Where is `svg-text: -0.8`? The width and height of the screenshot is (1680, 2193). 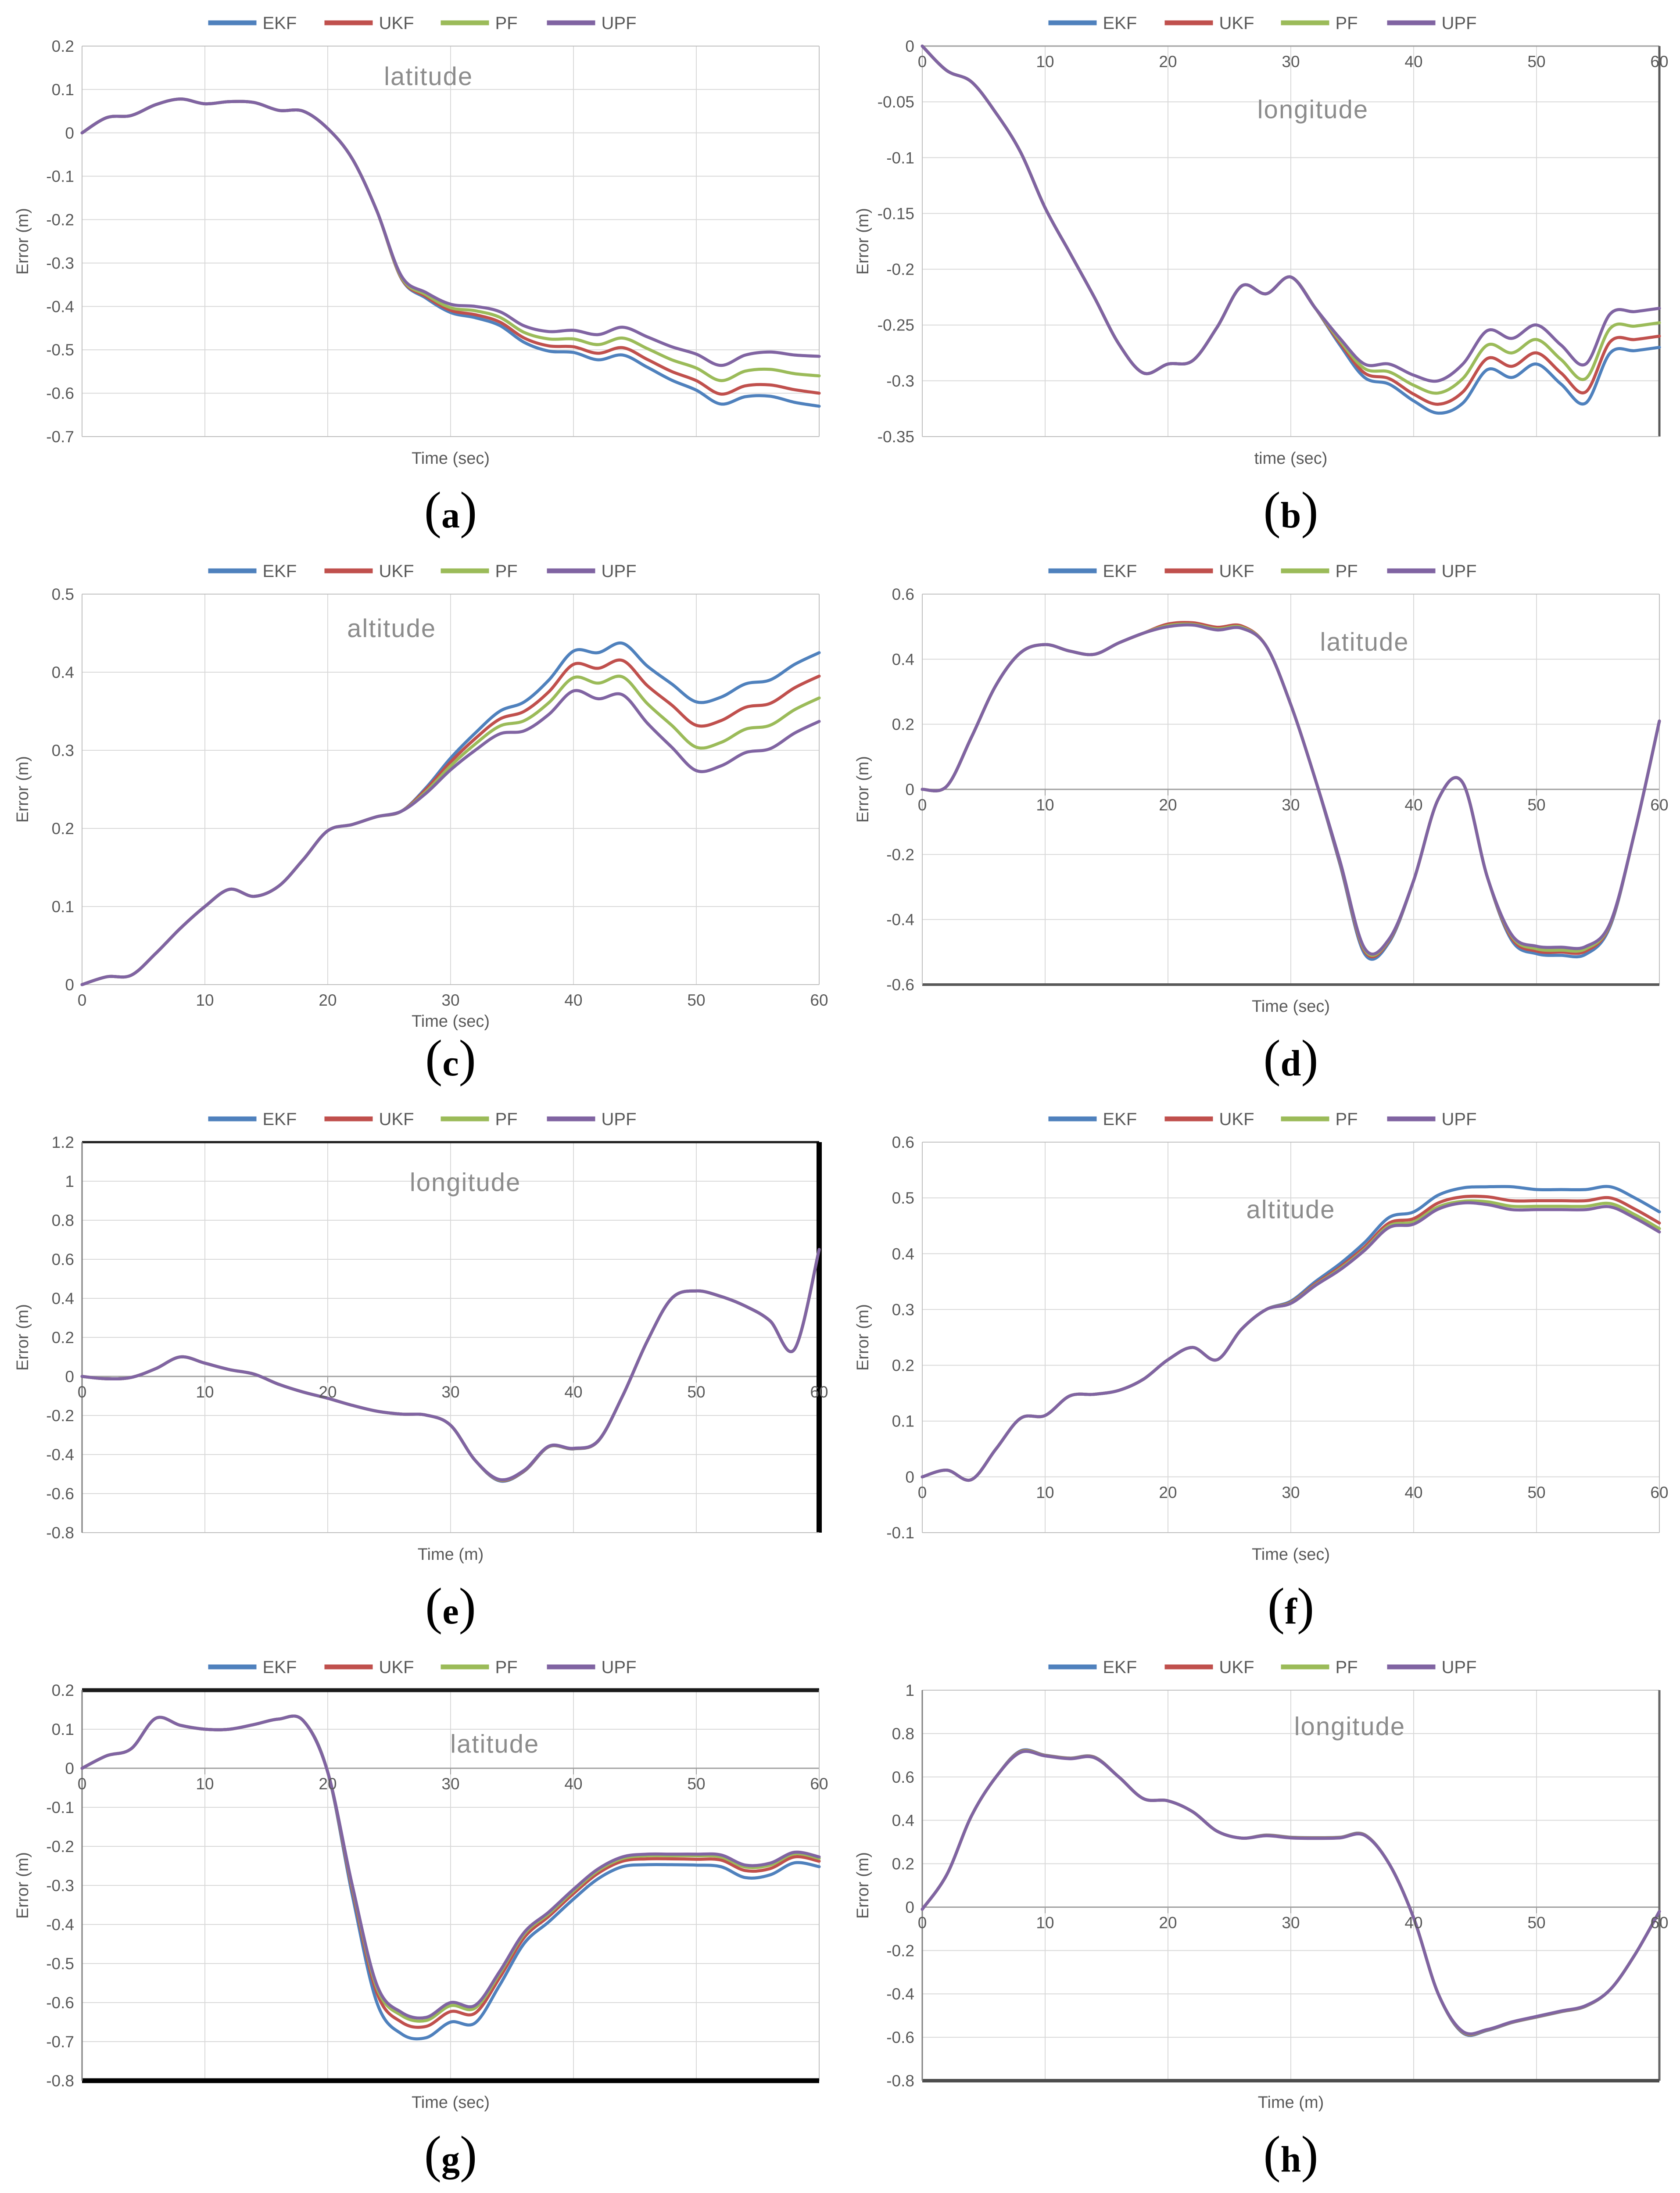 svg-text: -0.8 is located at coordinates (60, 1533).